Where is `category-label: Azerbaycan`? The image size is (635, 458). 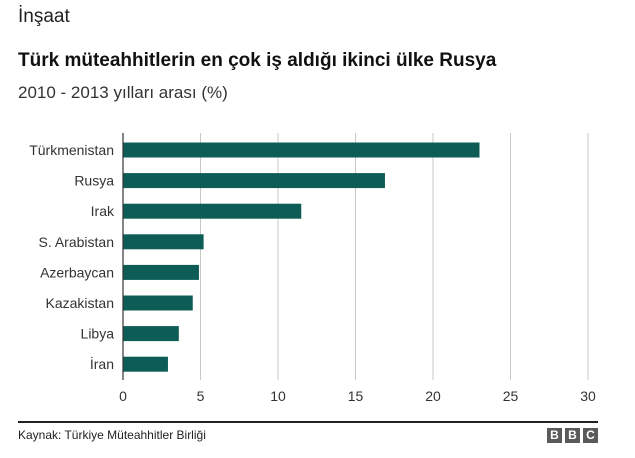
category-label: Azerbaycan is located at coordinates (77, 272).